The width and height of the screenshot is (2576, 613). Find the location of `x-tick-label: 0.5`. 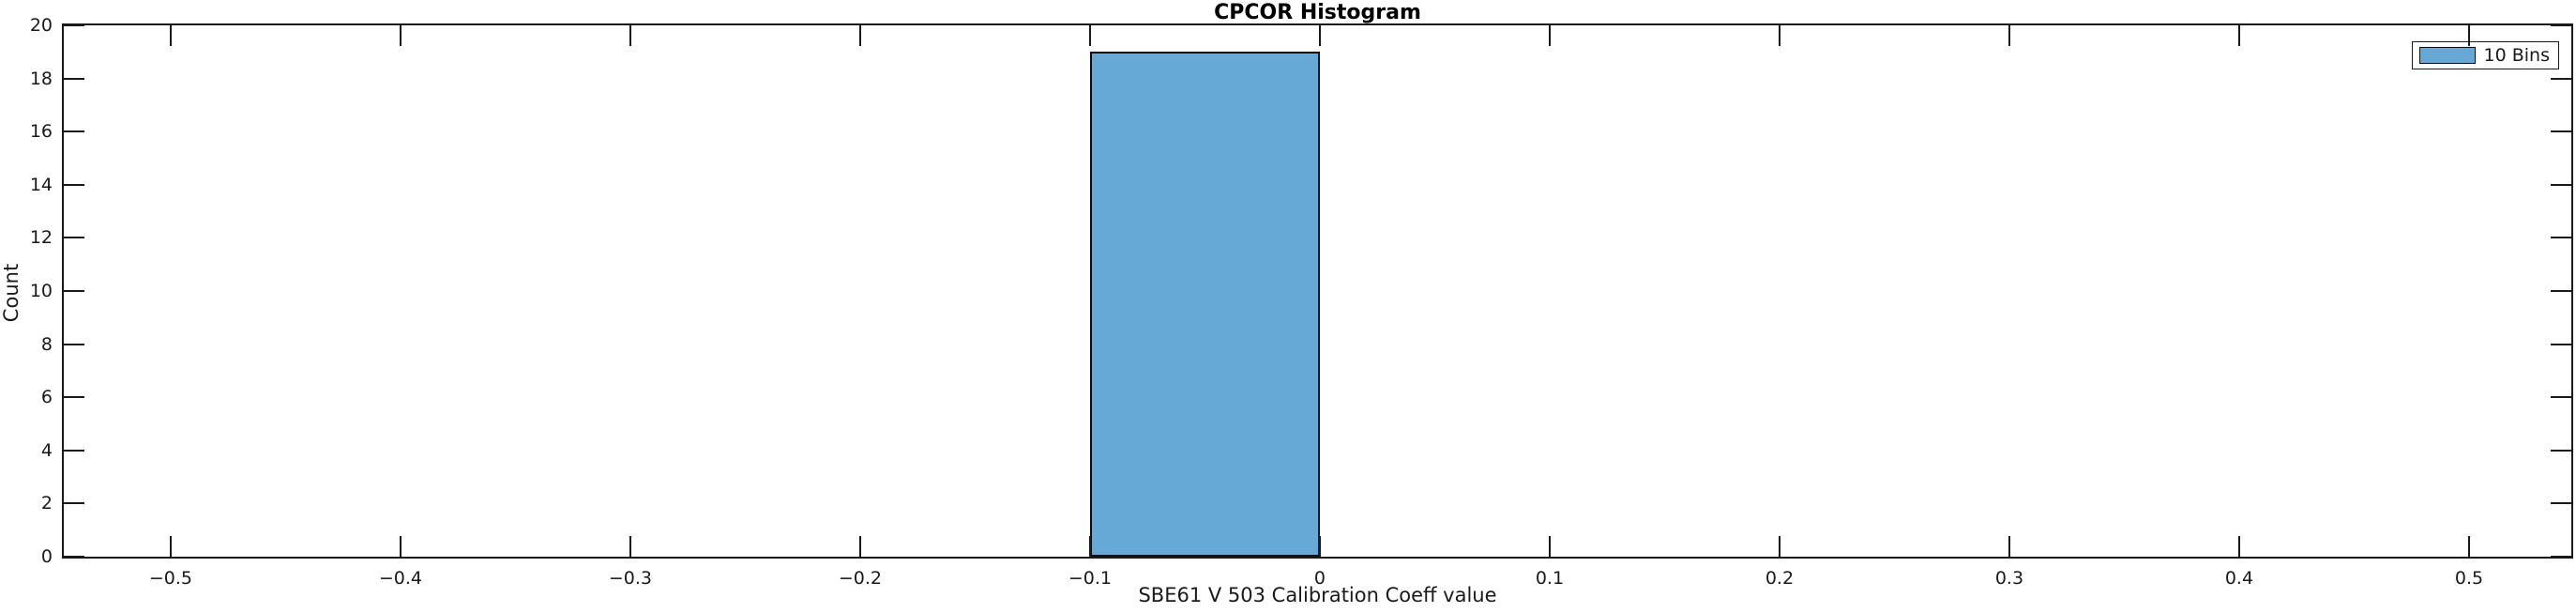

x-tick-label: 0.5 is located at coordinates (2469, 578).